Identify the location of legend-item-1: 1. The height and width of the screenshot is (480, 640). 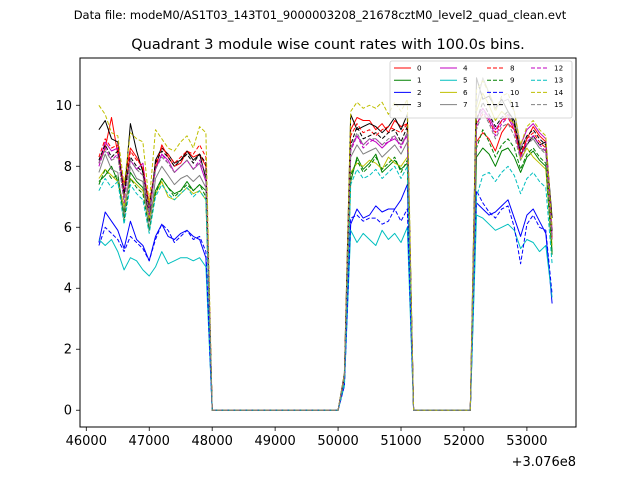
(408, 80).